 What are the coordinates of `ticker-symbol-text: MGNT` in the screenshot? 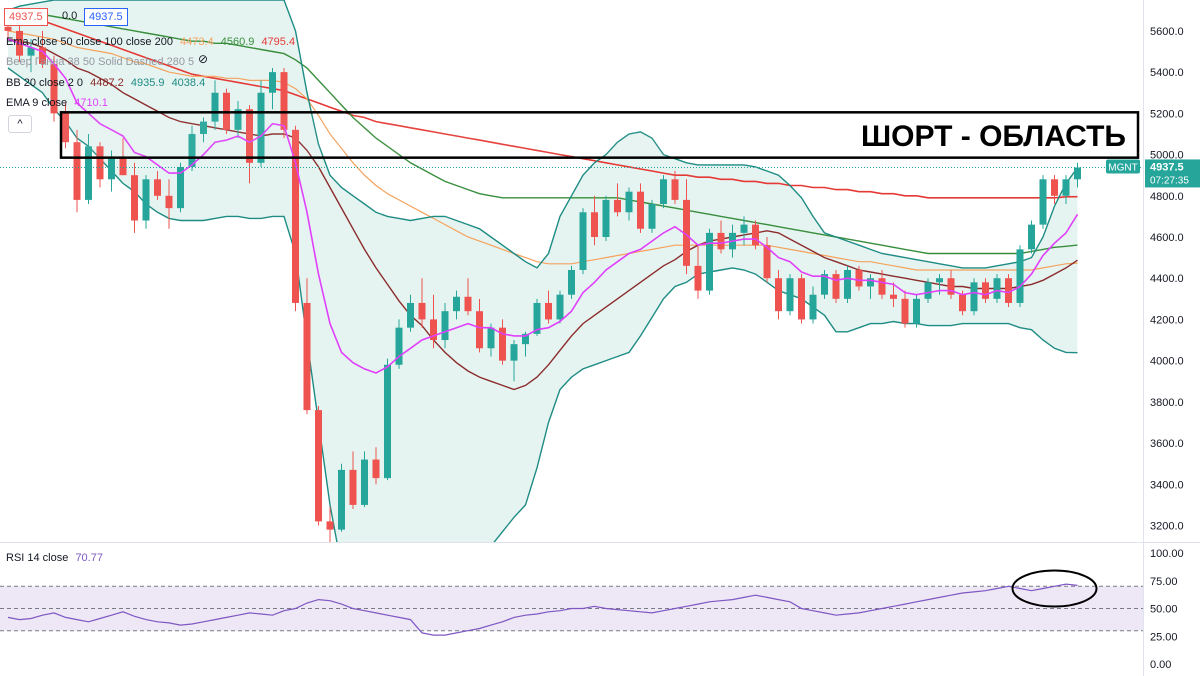 It's located at (1122, 167).